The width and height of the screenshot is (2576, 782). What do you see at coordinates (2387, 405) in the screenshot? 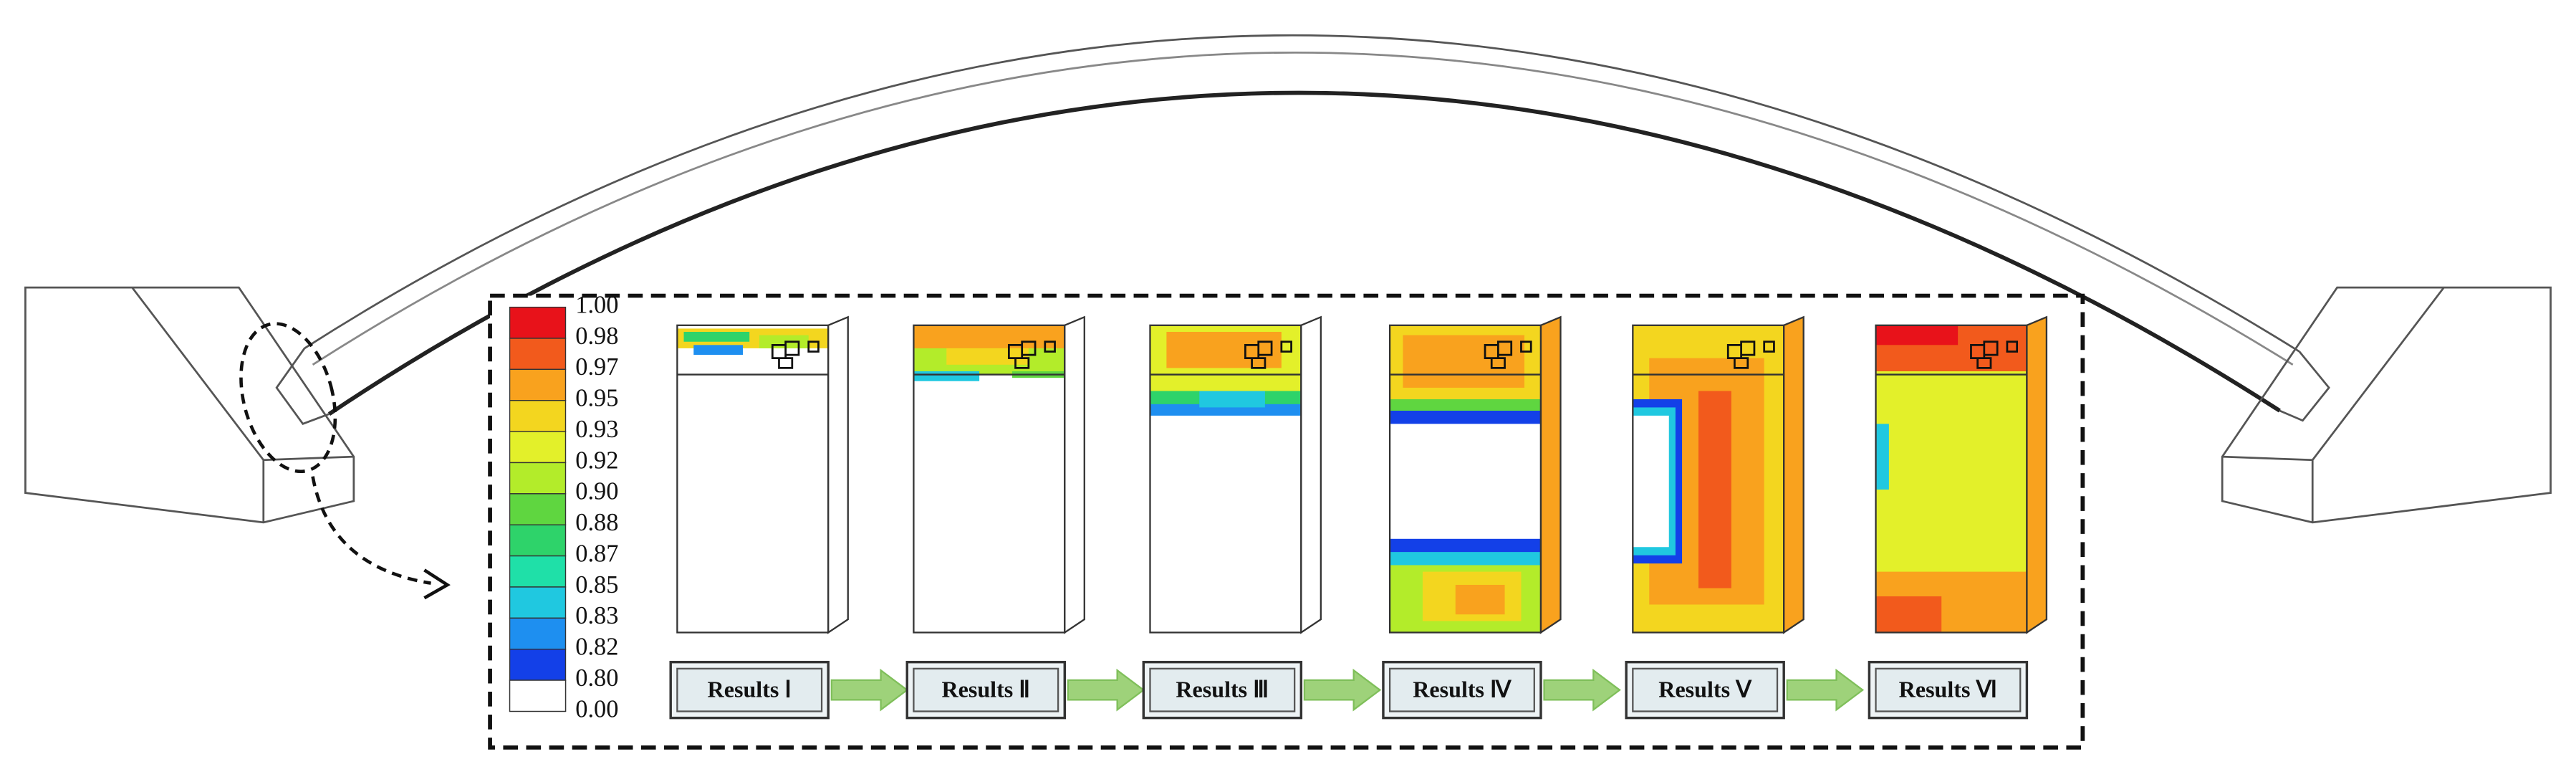
I see `abutment-right` at bounding box center [2387, 405].